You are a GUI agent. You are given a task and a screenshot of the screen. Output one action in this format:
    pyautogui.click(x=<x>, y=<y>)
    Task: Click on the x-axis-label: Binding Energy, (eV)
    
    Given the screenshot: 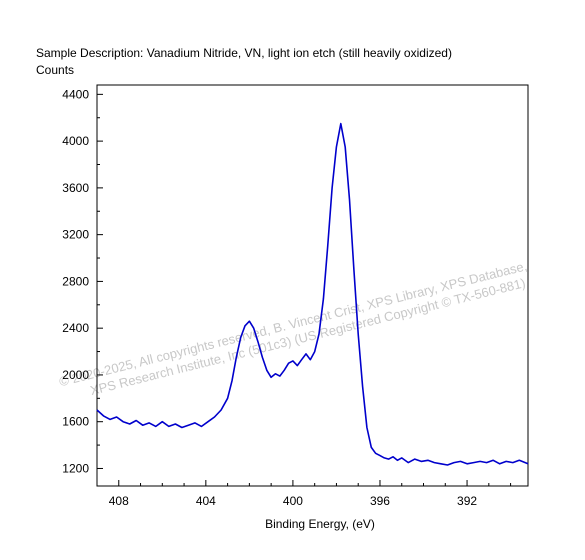 What is the action you would take?
    pyautogui.click(x=320, y=524)
    